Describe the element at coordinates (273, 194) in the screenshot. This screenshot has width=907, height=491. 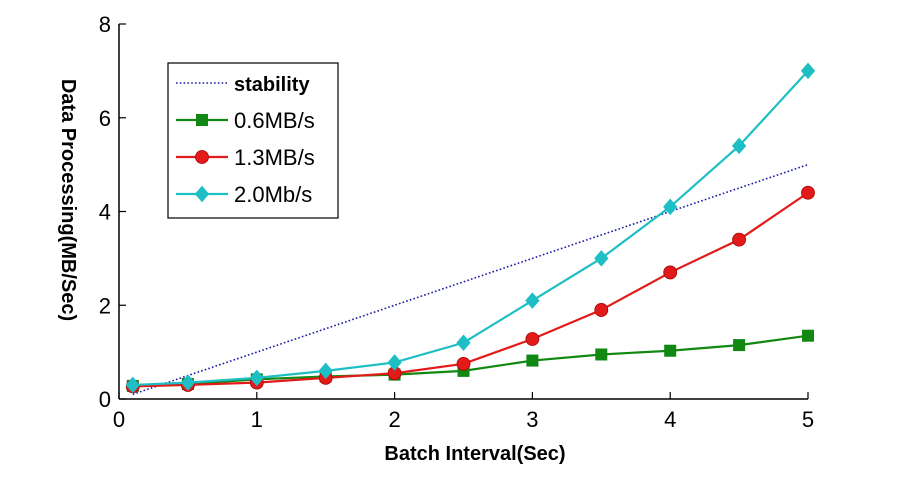
I see `legend-label: 2.0Mb/s` at that location.